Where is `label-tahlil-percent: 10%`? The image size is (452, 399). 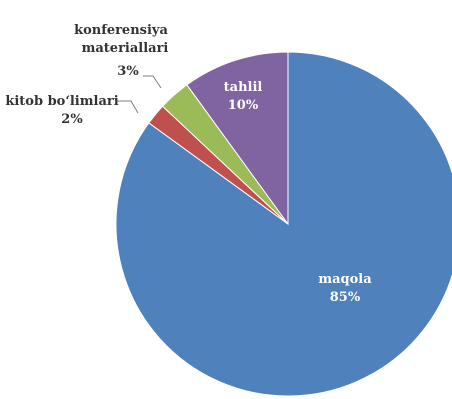
label-tahlil-percent: 10% is located at coordinates (243, 105).